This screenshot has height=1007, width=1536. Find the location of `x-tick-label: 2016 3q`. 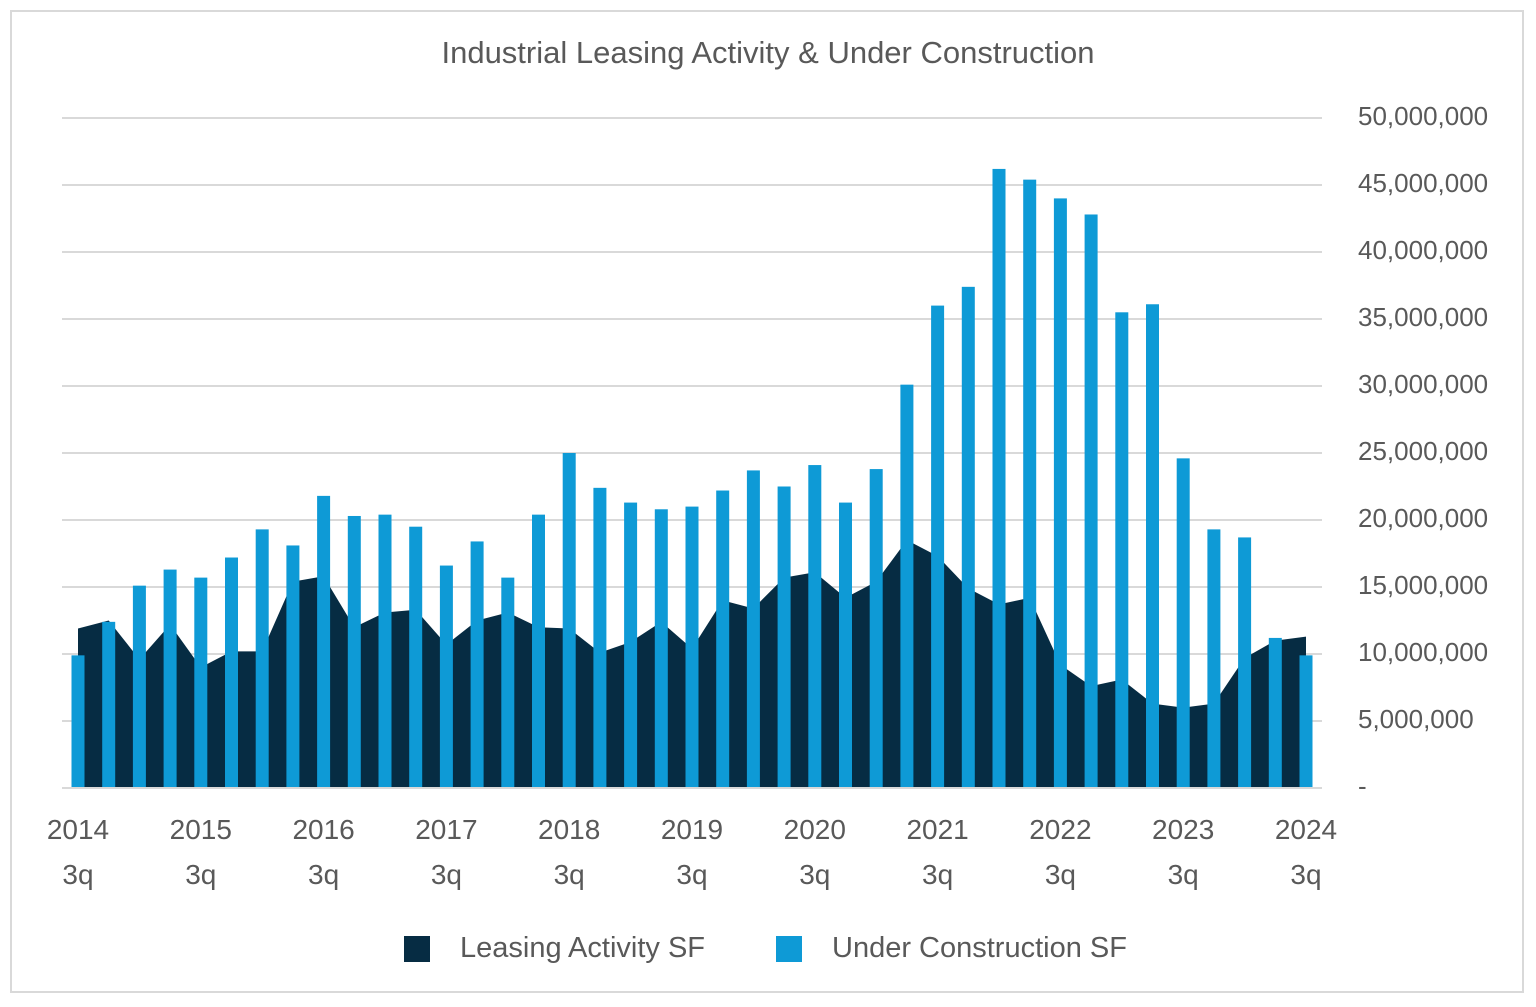

x-tick-label: 2016 3q is located at coordinates (323, 852).